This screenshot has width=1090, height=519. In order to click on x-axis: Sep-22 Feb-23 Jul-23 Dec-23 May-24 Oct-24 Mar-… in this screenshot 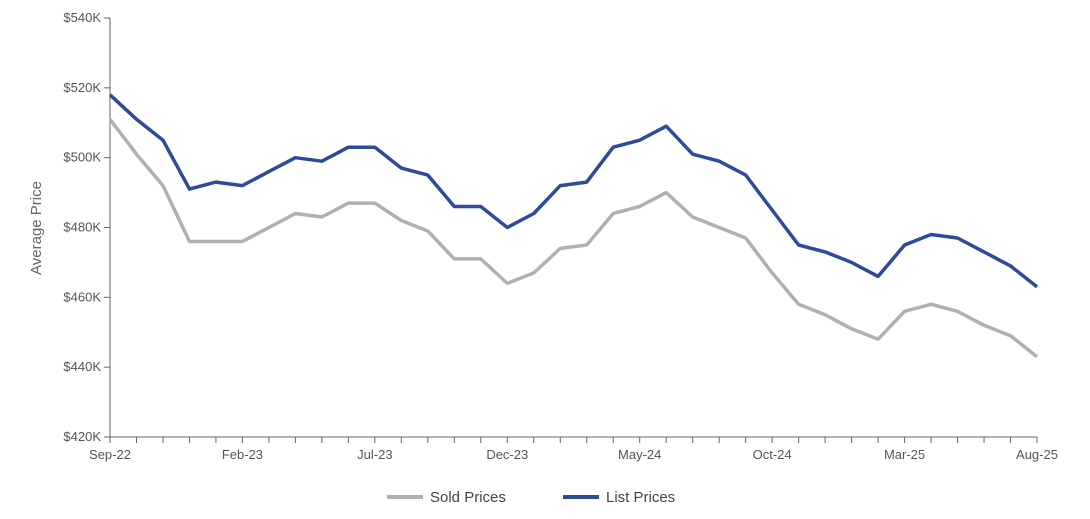, I will do `click(573, 449)`.